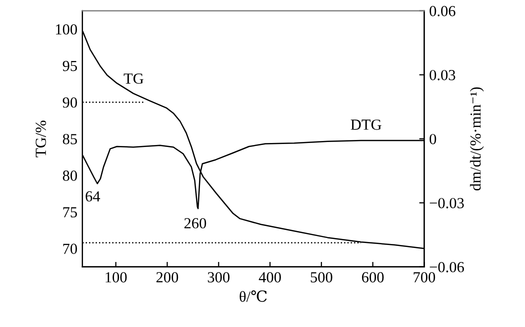 This screenshot has height=327, width=525. Describe the element at coordinates (69, 66) in the screenshot. I see `y-tick-label: 95` at that location.